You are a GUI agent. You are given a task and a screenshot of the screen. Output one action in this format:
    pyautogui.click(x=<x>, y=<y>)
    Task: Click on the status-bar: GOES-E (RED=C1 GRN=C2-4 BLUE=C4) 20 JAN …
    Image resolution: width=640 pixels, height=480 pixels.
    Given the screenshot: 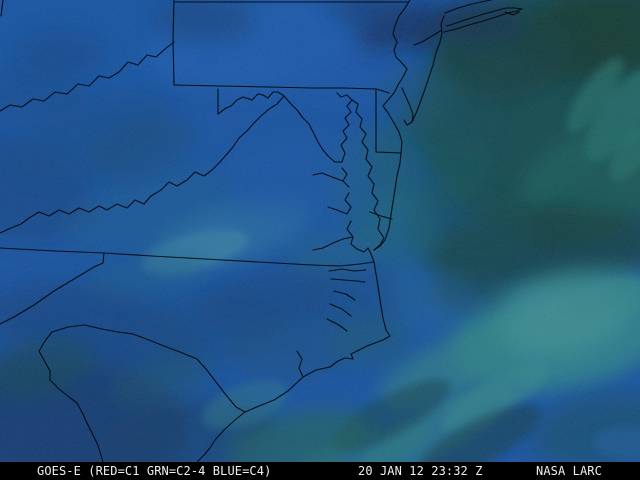 What is the action you would take?
    pyautogui.click(x=320, y=471)
    